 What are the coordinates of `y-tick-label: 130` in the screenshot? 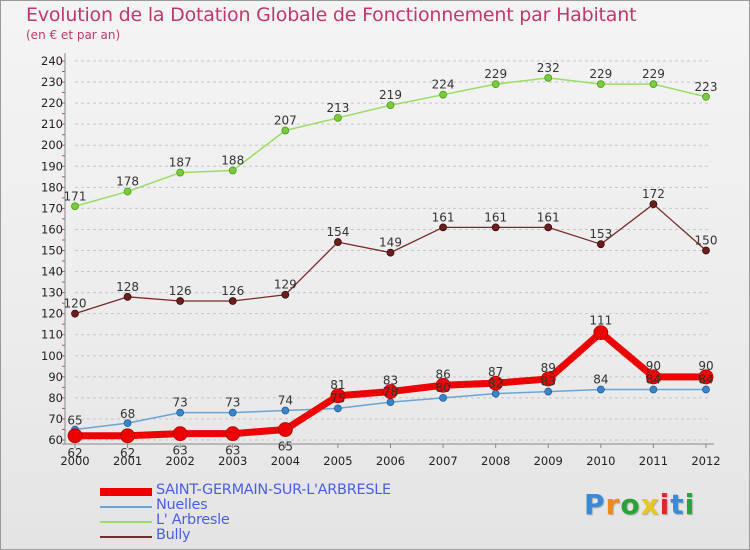 It's located at (52, 293).